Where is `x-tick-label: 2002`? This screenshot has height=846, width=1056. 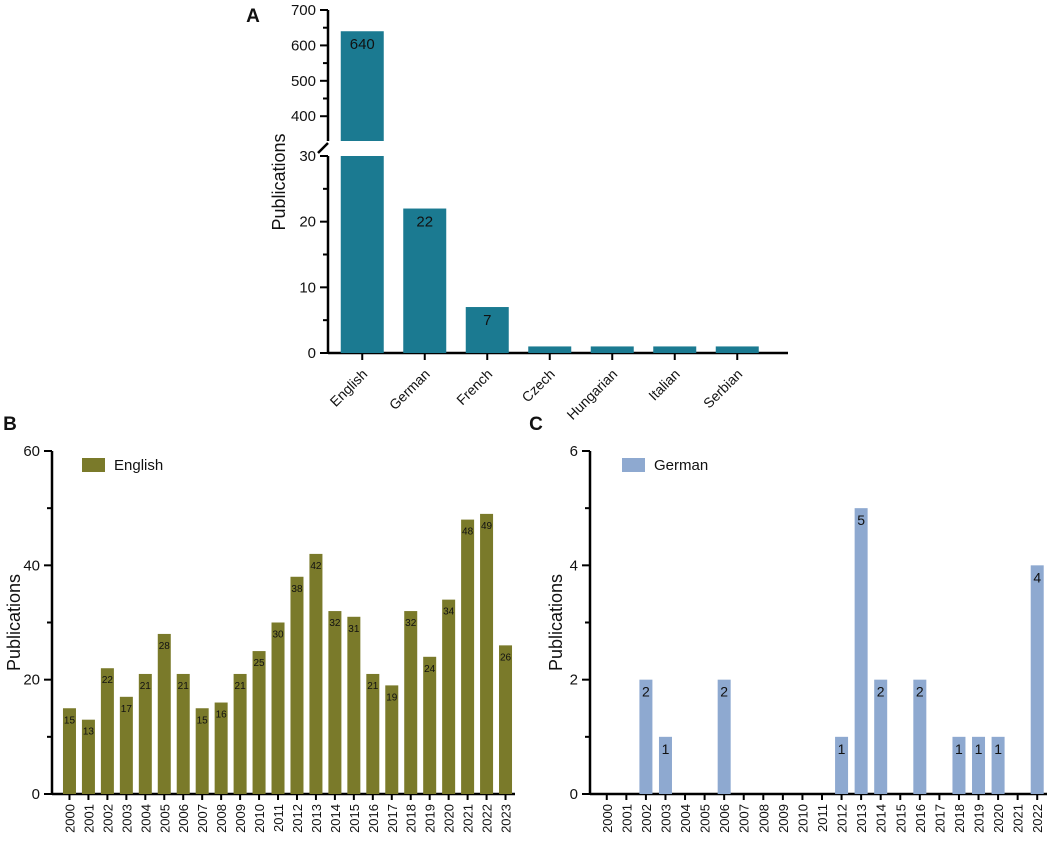 x-tick-label: 2002 is located at coordinates (107, 818).